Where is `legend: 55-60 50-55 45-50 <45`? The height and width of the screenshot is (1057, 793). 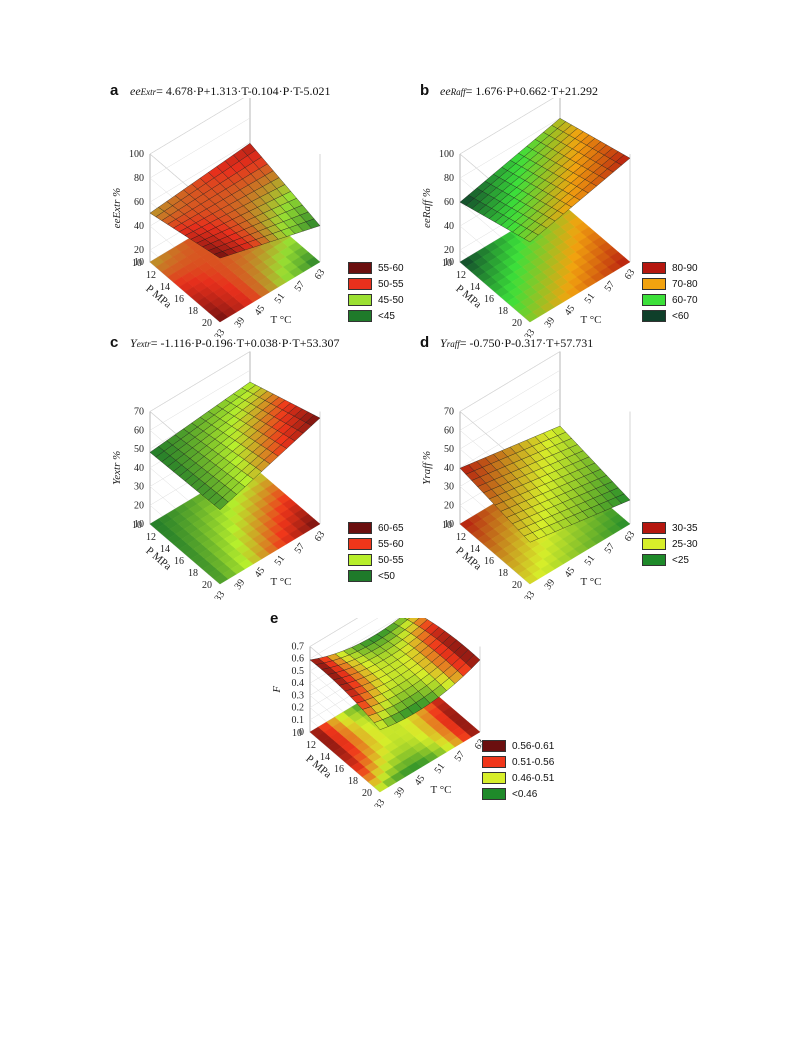
legend: 55-60 50-55 45-50 <45 is located at coordinates (376, 292).